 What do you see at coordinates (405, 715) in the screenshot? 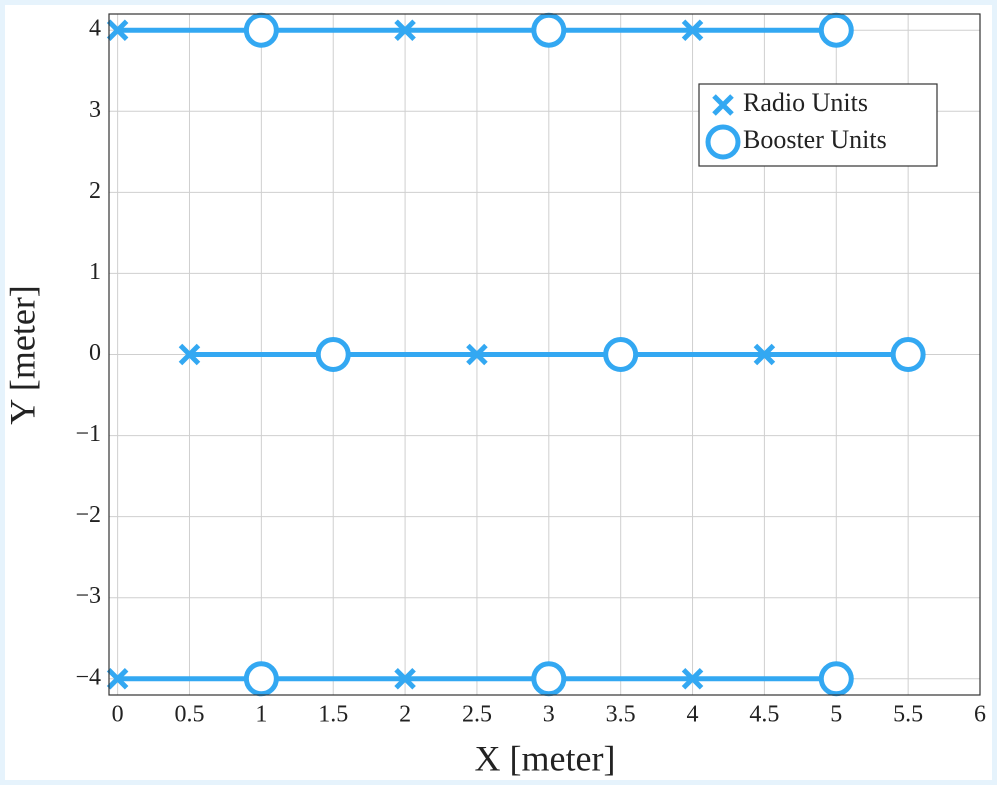
I see `x-tick-label: 2` at bounding box center [405, 715].